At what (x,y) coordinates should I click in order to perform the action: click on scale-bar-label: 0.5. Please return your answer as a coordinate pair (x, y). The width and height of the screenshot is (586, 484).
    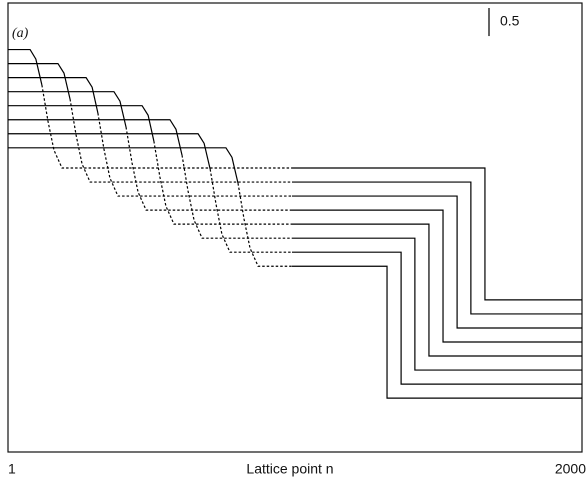
    Looking at the image, I should click on (510, 21).